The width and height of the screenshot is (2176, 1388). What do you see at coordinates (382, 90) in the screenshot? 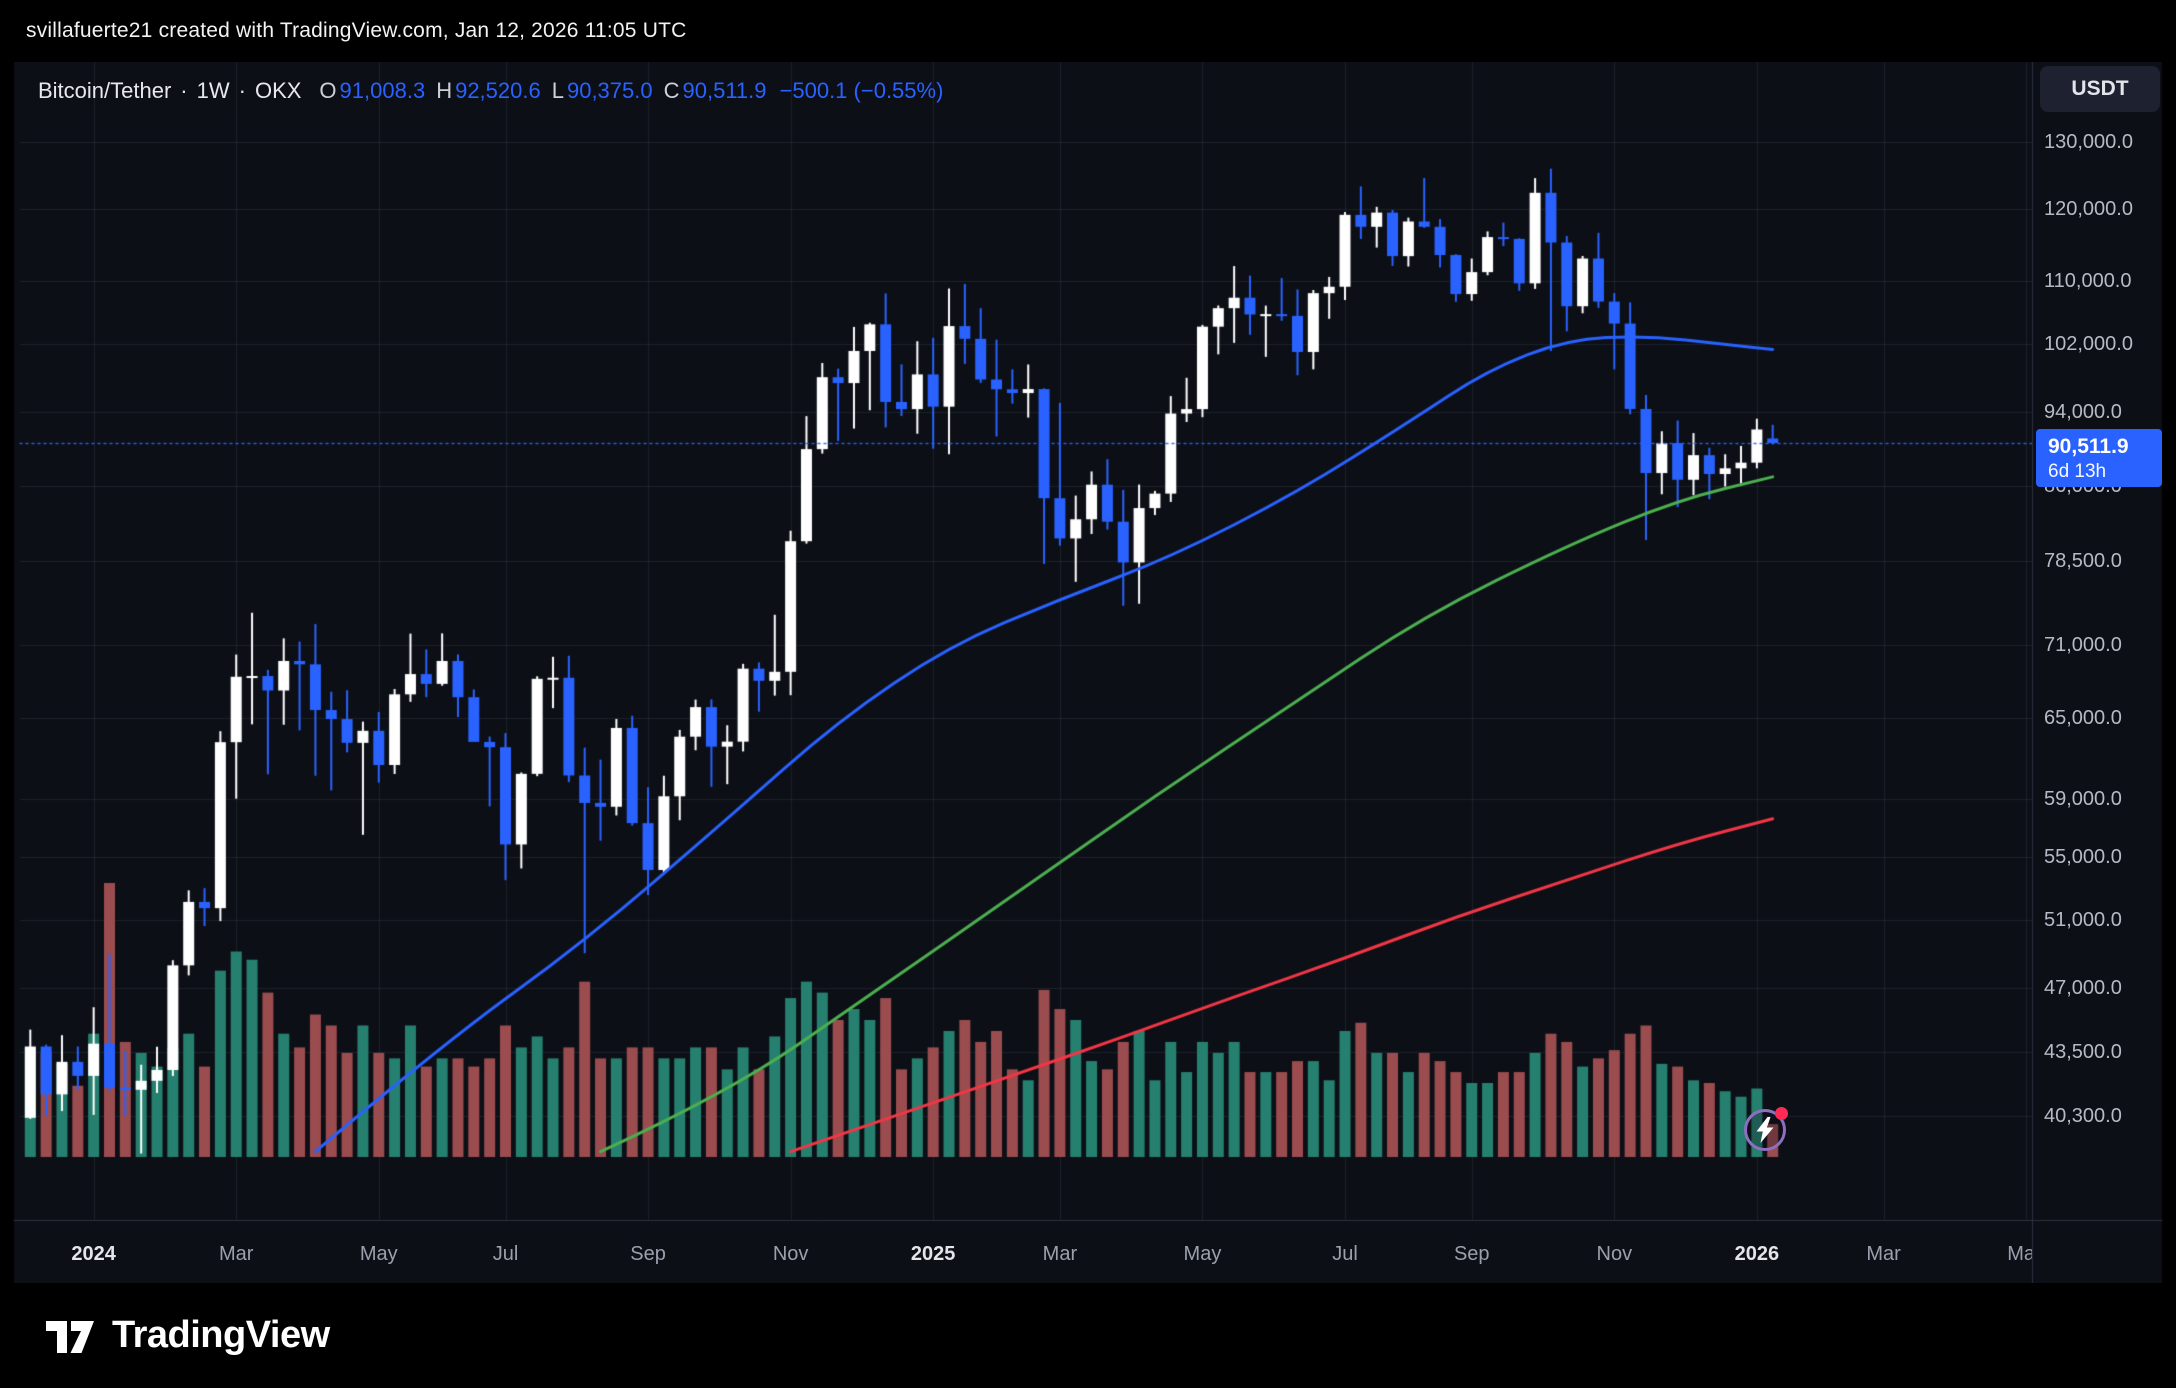
I see `open-value: 91,008.3` at bounding box center [382, 90].